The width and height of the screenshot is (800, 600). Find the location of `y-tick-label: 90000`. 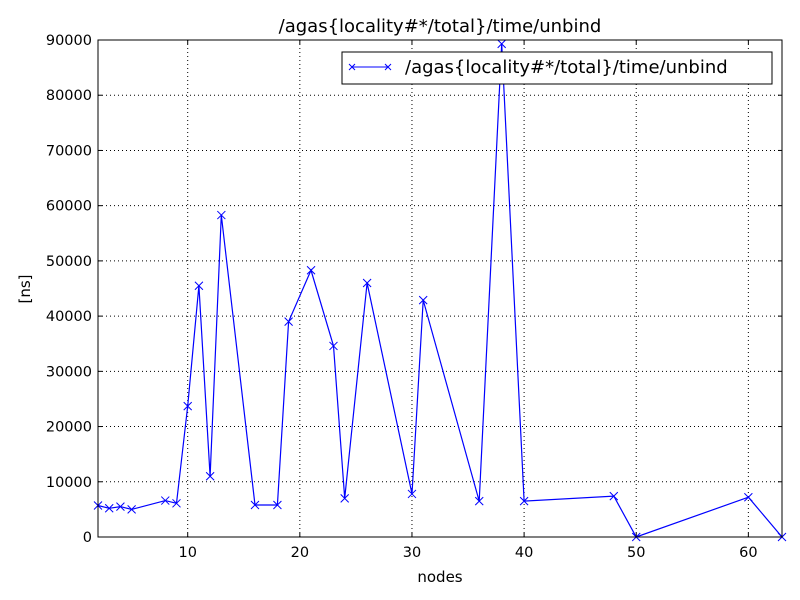

y-tick-label: 90000 is located at coordinates (69, 41).